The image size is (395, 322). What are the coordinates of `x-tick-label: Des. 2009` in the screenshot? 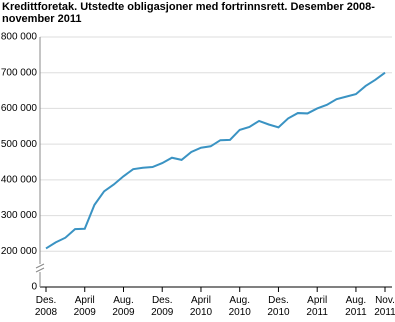 It's located at (162, 306).